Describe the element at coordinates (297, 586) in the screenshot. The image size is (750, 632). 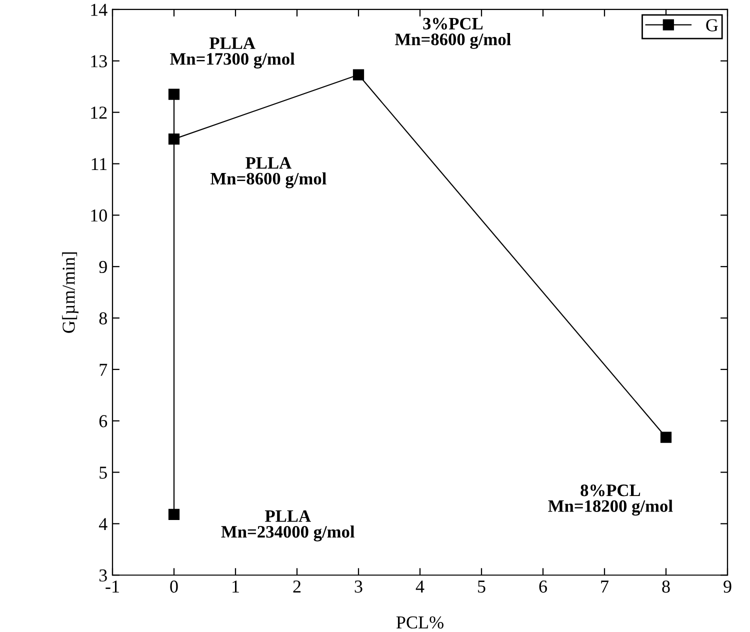
I see `x-tick-label: 2` at that location.